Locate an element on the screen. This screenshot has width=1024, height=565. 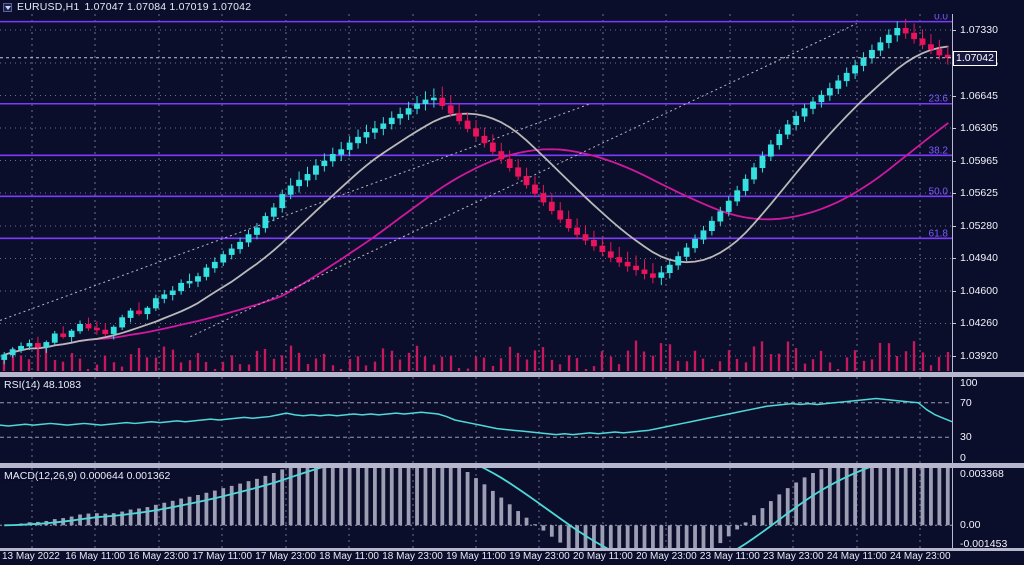
time-axis-label: 20 May 23:00 is located at coordinates (666, 556).